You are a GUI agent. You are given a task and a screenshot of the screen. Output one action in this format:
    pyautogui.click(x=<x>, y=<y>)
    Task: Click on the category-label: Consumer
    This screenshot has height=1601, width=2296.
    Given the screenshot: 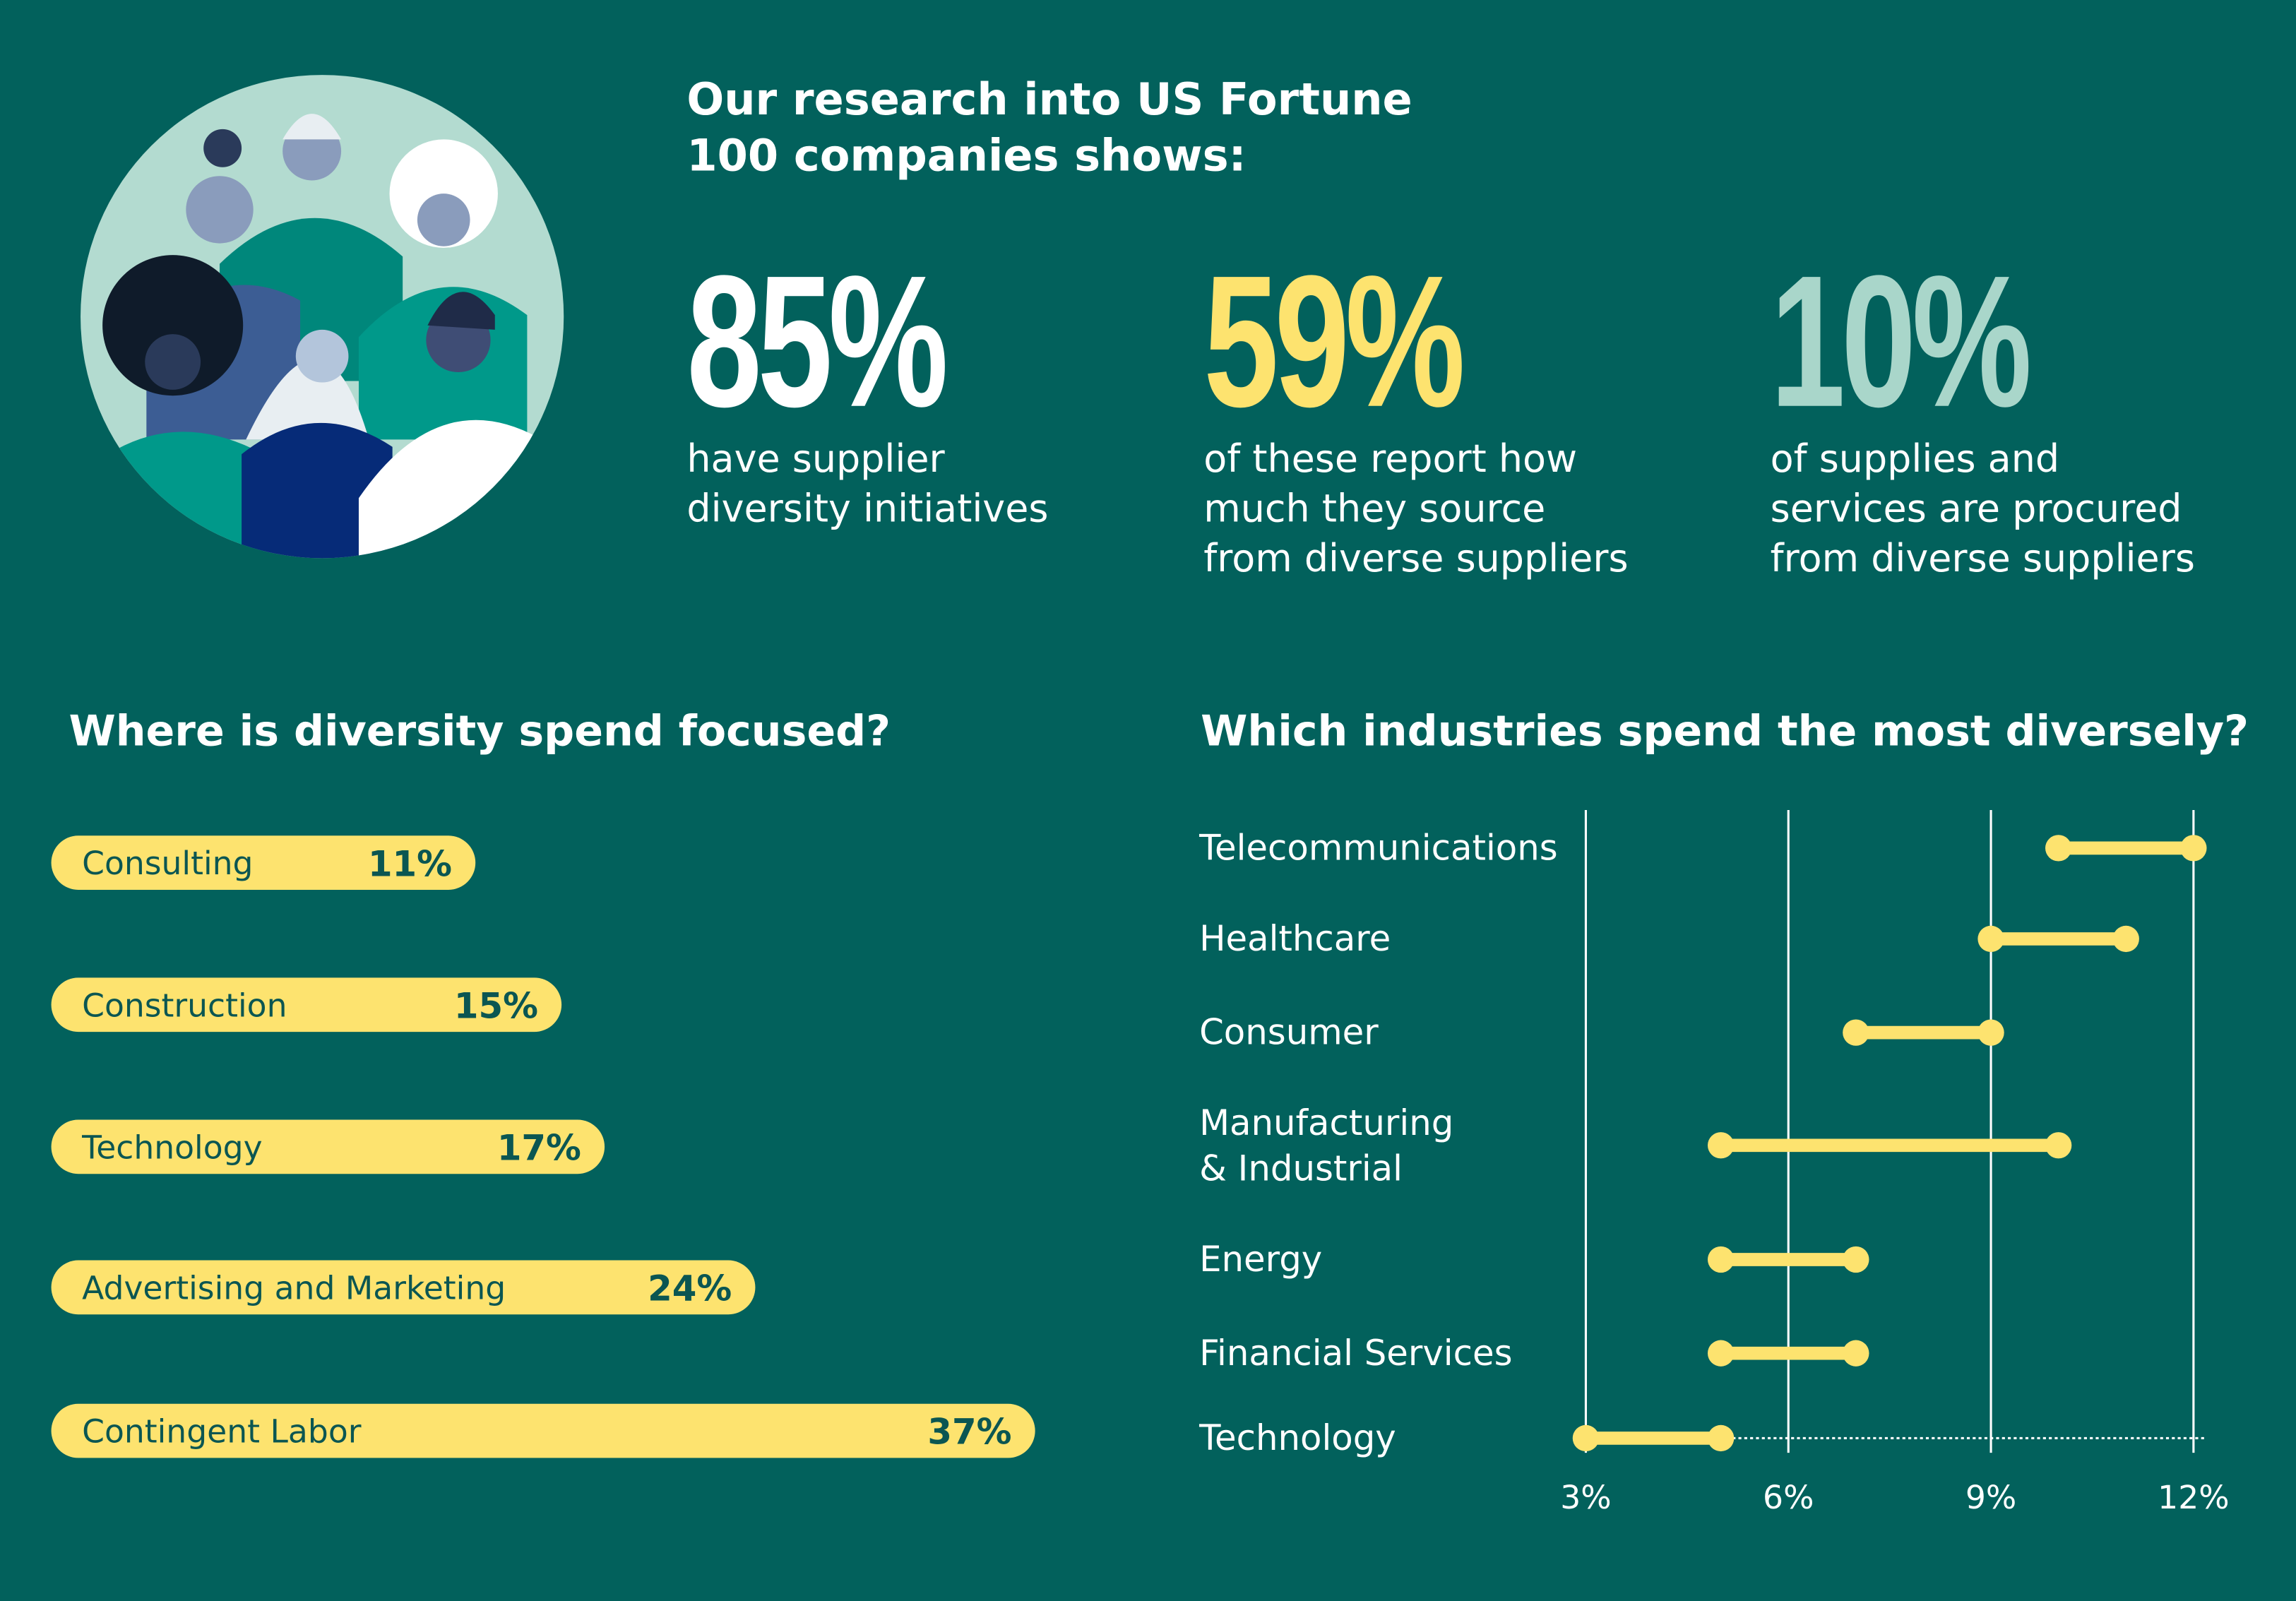 What is the action you would take?
    pyautogui.click(x=1289, y=1032)
    